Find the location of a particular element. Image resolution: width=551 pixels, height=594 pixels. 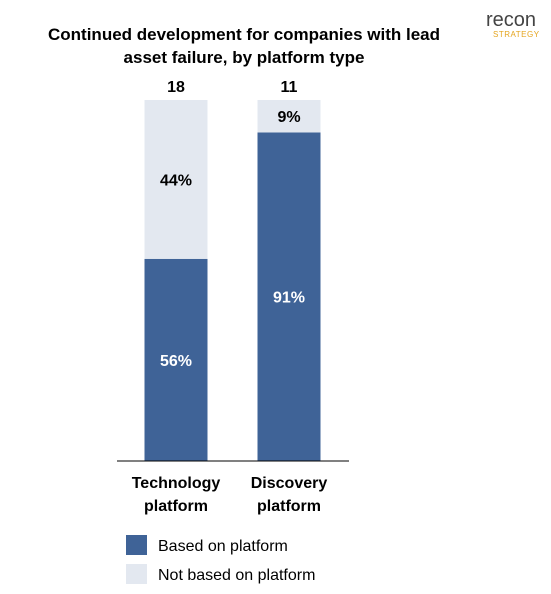

logo-recon-text: recon is located at coordinates (511, 20).